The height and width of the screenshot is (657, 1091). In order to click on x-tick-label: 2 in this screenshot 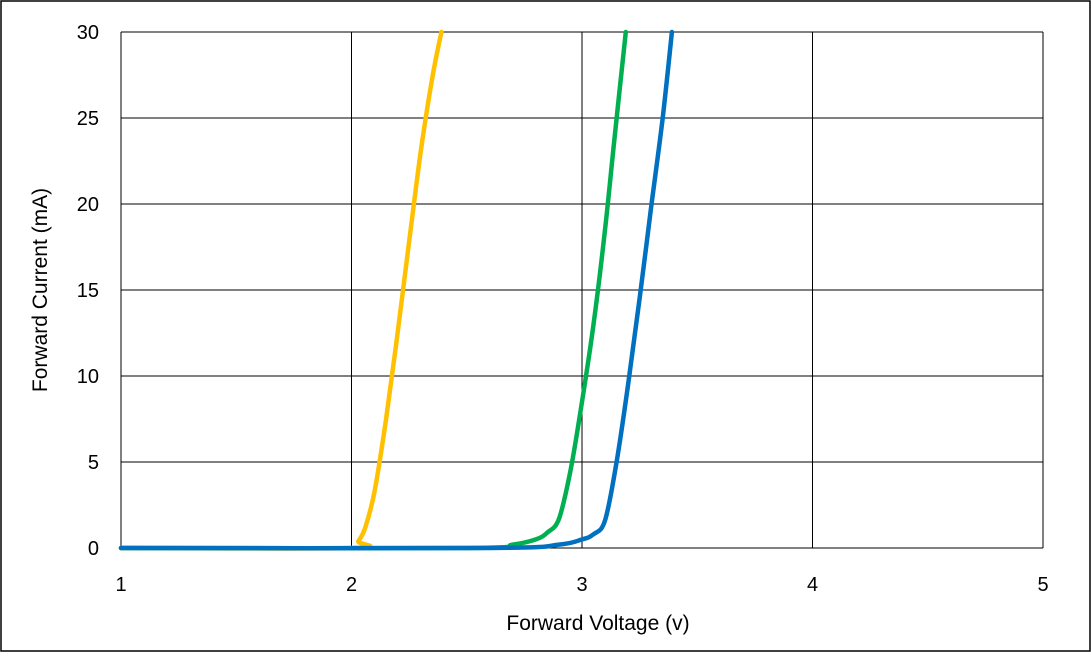, I will do `click(351, 585)`.